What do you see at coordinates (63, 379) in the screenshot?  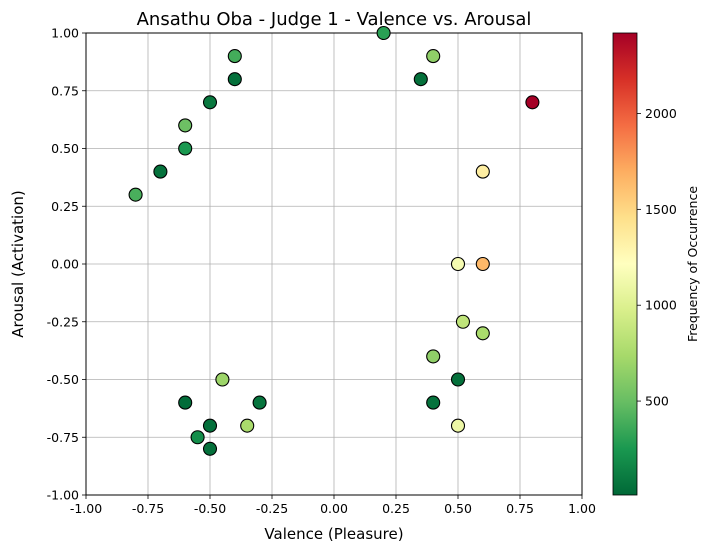 I see `y-tick-label: -0.50` at bounding box center [63, 379].